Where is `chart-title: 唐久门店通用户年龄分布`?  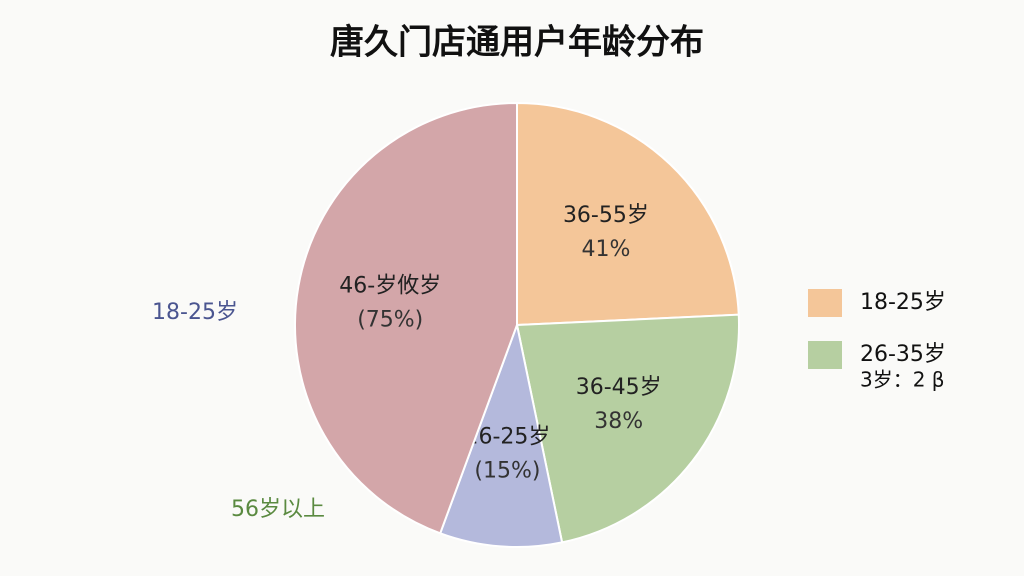
chart-title: 唐久门店通用户年龄分布 is located at coordinates (517, 43).